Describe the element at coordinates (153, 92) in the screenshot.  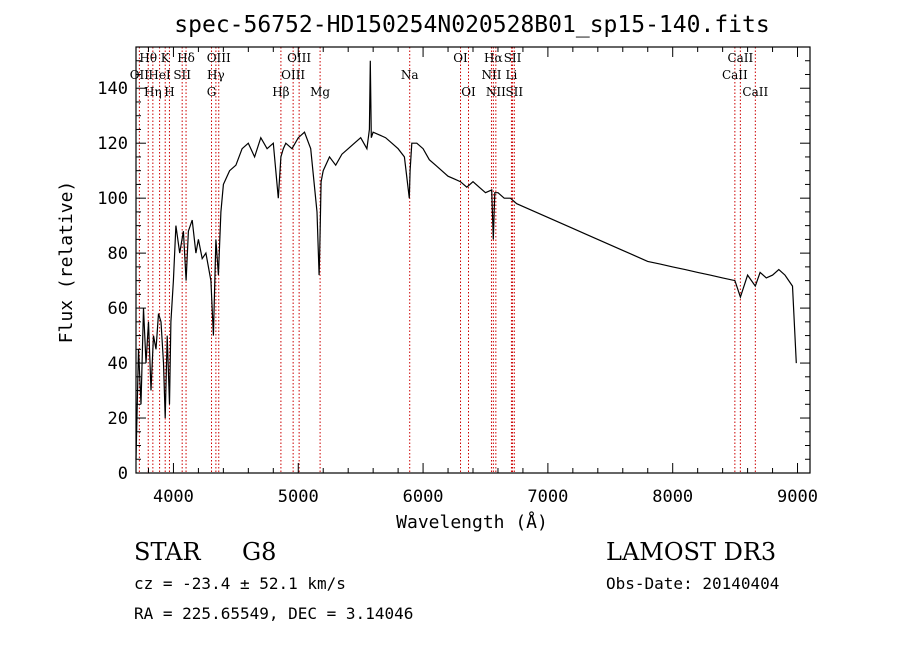
I see `line-label-2: Hη` at that location.